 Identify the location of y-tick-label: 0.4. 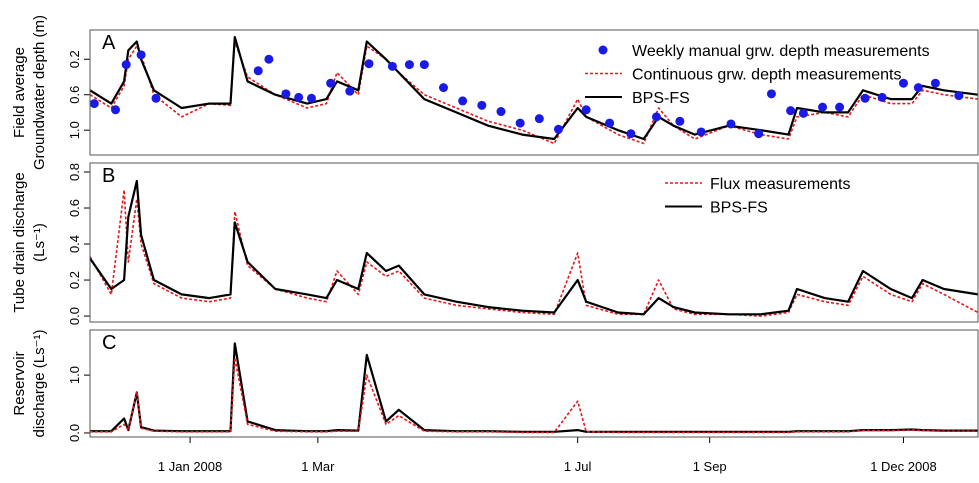
(74, 244).